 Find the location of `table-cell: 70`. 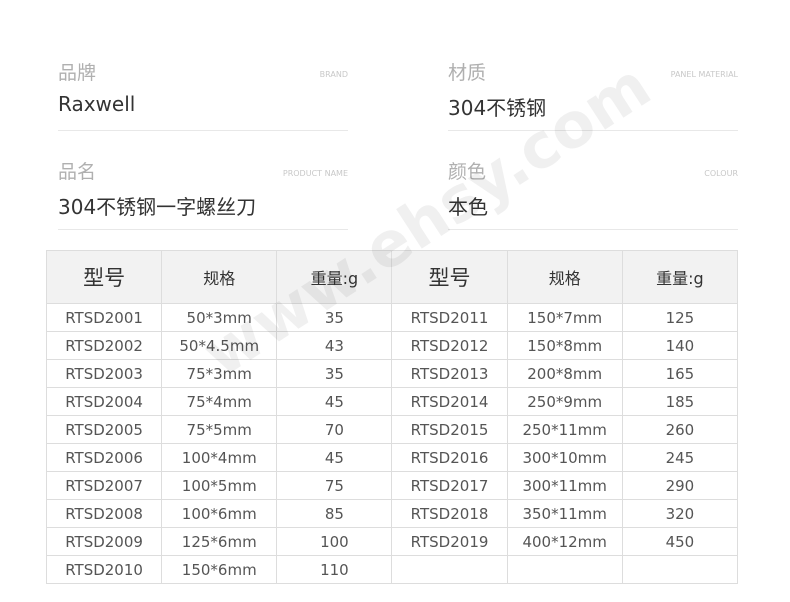

table-cell: 70 is located at coordinates (334, 429).